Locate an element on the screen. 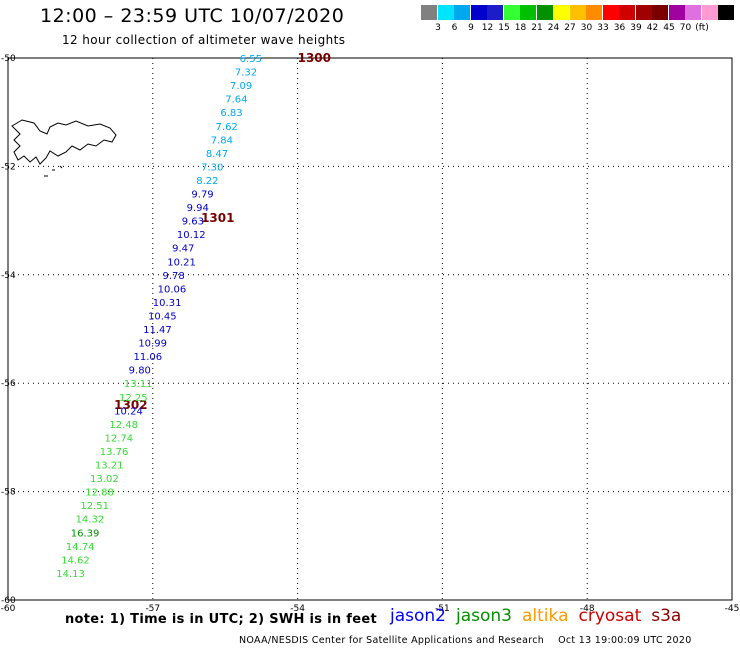 Image resolution: width=740 pixels, height=650 pixels. wave-height-value: 9.79 is located at coordinates (202, 195).